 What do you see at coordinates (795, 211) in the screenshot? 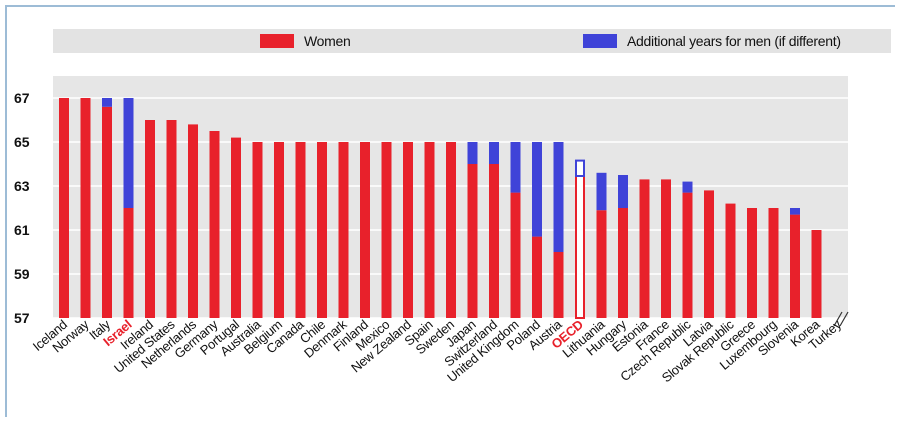
I see `bar-men-slovenia` at bounding box center [795, 211].